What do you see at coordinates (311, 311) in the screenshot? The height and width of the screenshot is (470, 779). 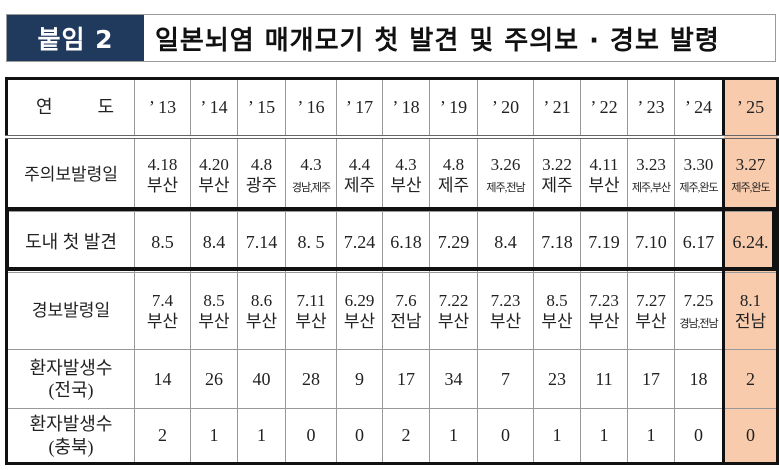 I see `warning-cell: 7.11 부산` at bounding box center [311, 311].